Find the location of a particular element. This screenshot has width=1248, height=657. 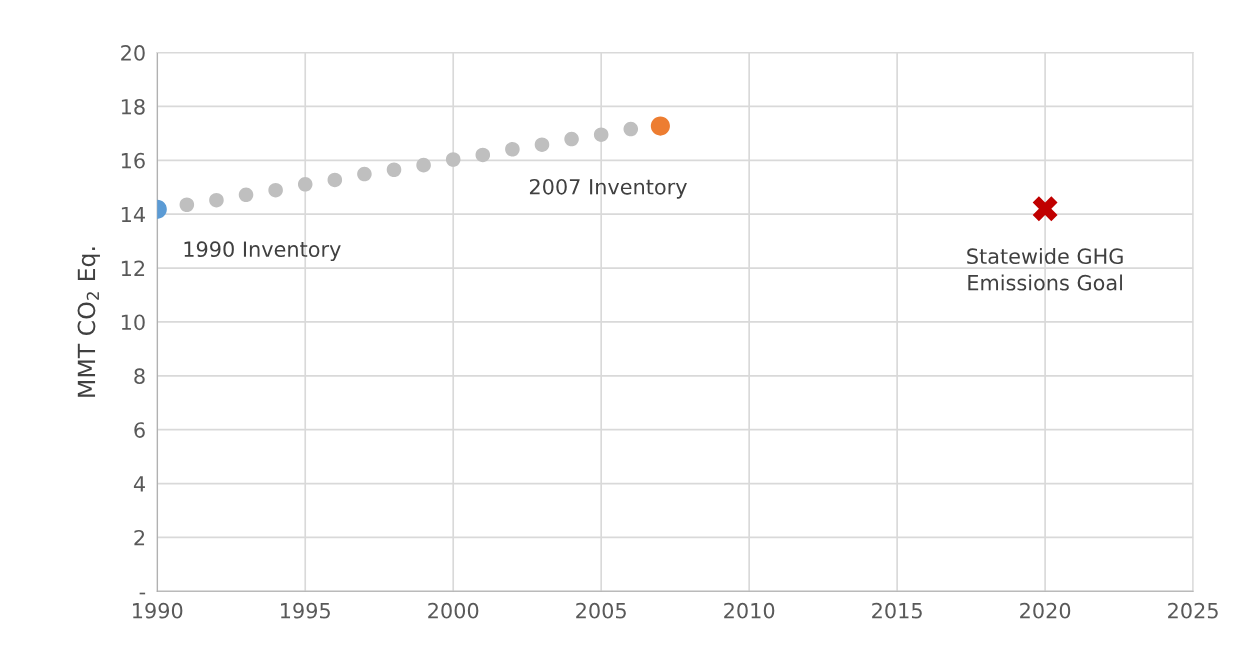

y-tick-label: 2 is located at coordinates (139, 537).